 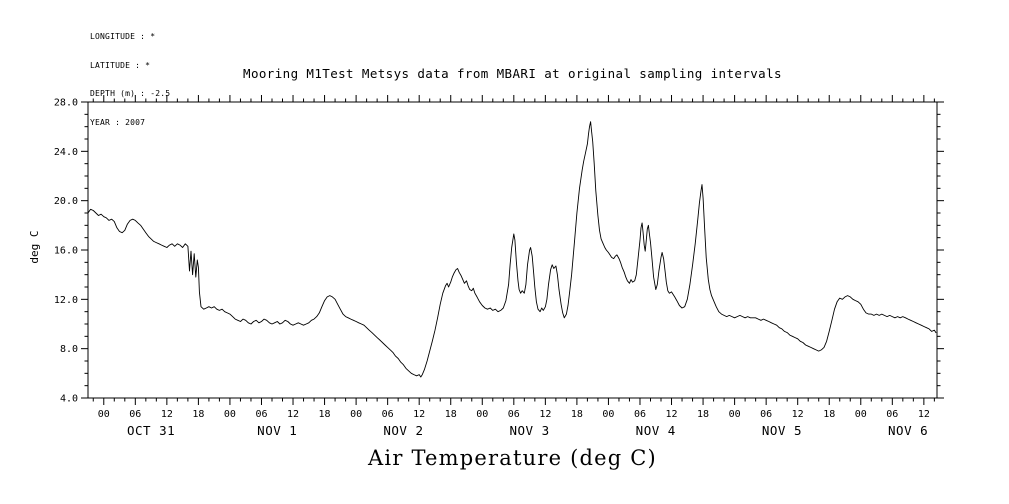 I want to click on day-label: NOV 4, so click(x=656, y=430).